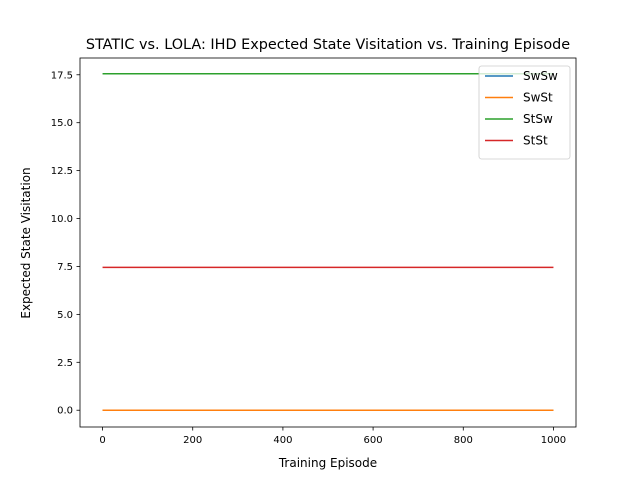 This screenshot has height=484, width=640. I want to click on legend-label-stsw: StSw, so click(538, 119).